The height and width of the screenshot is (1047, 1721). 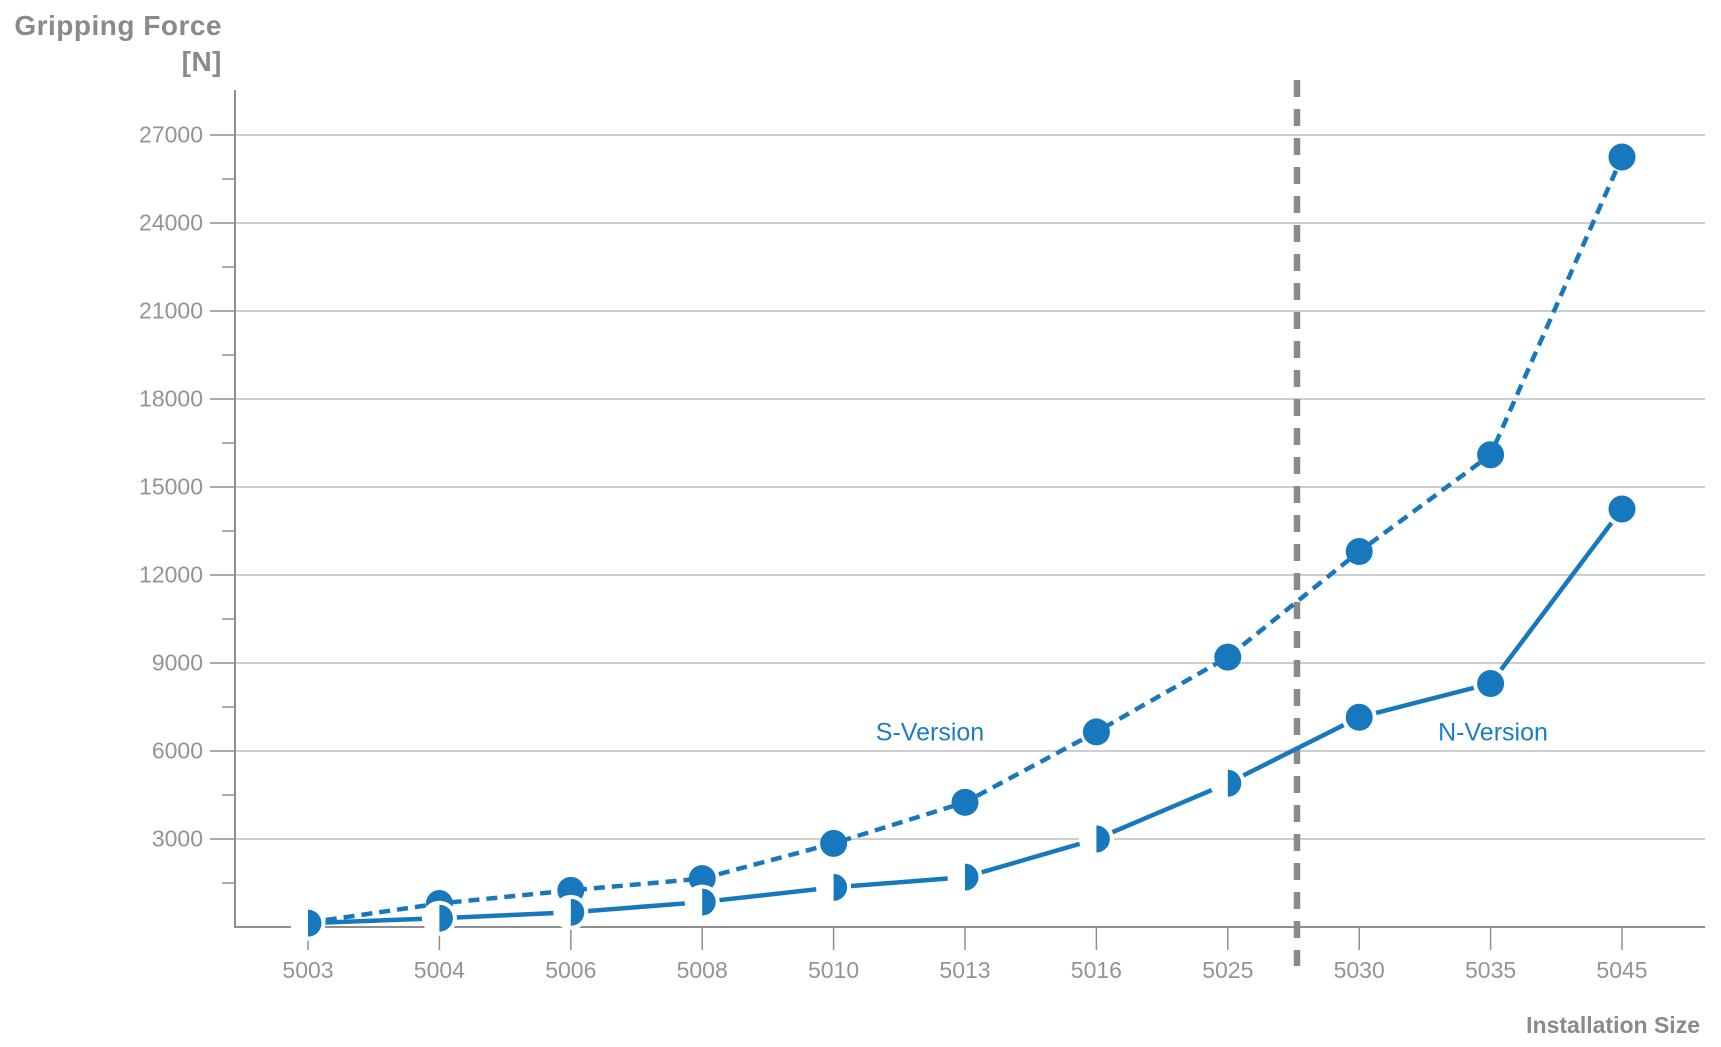 I want to click on y-axis-title: Gripping Force [N], so click(x=111, y=44).